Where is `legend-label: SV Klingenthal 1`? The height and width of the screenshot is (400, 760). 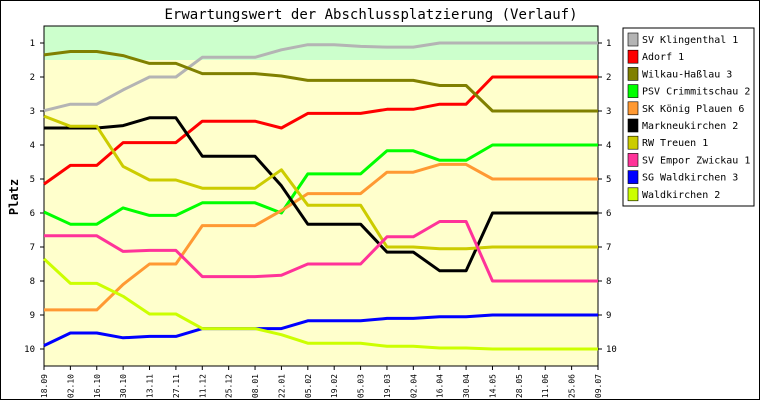 legend-label: SV Klingenthal 1 is located at coordinates (690, 40).